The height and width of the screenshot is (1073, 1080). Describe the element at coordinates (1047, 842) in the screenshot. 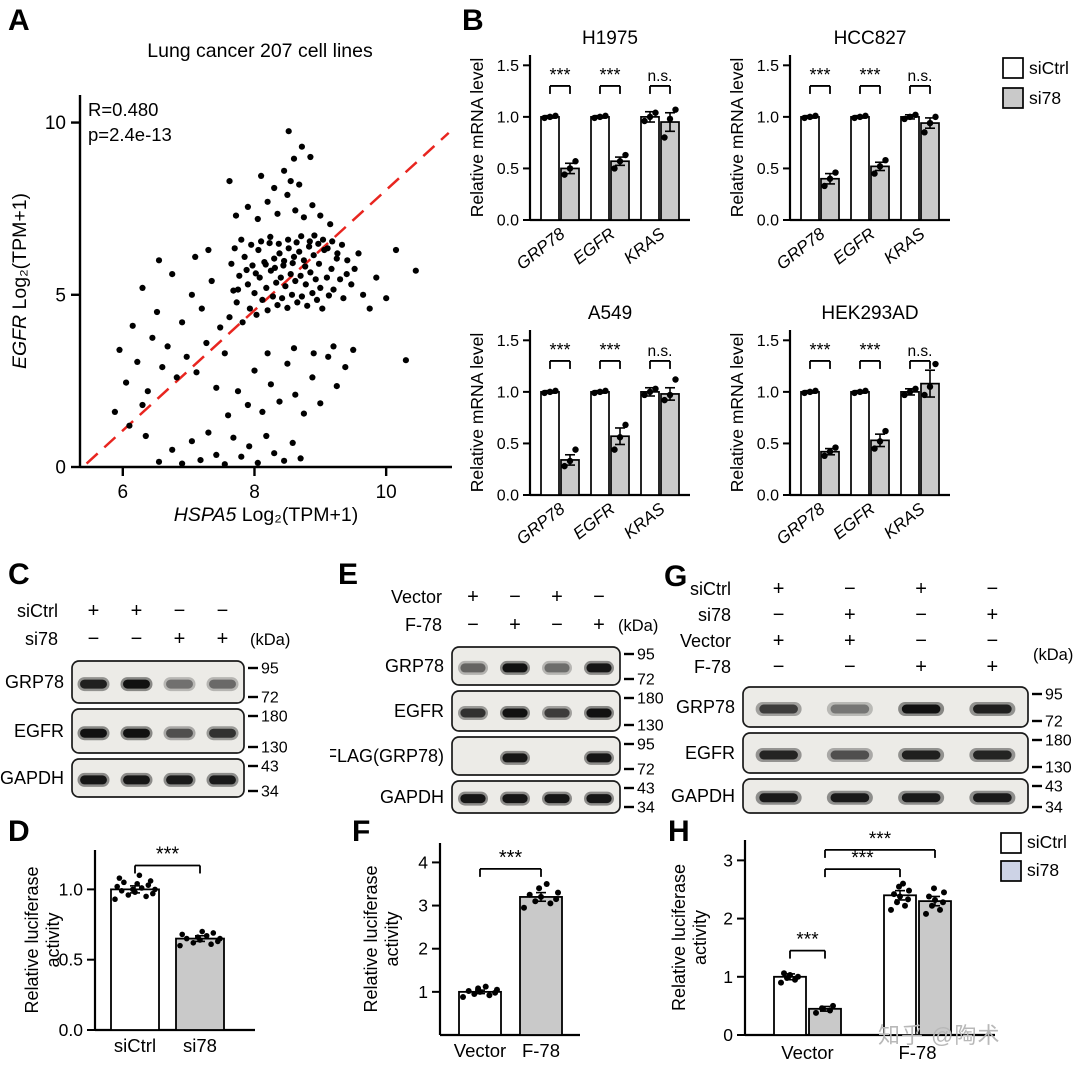

I see `legend-label: siCtrl` at that location.